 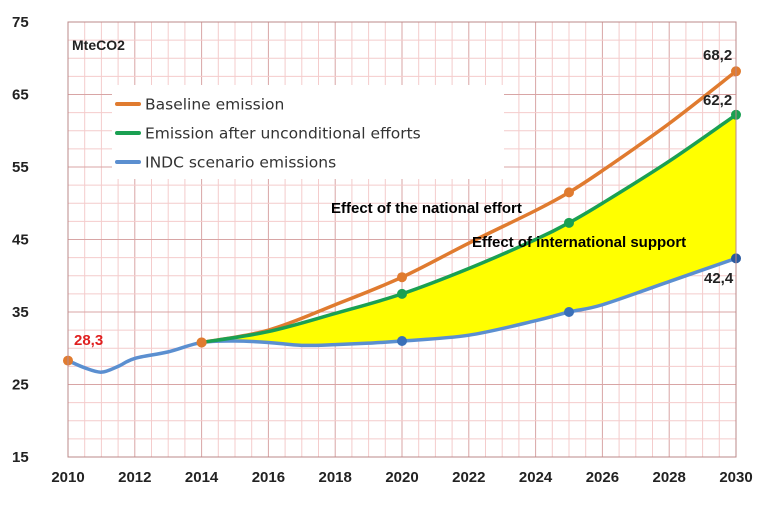 I want to click on data-label-unconditional-end: 62,2, so click(x=717, y=100).